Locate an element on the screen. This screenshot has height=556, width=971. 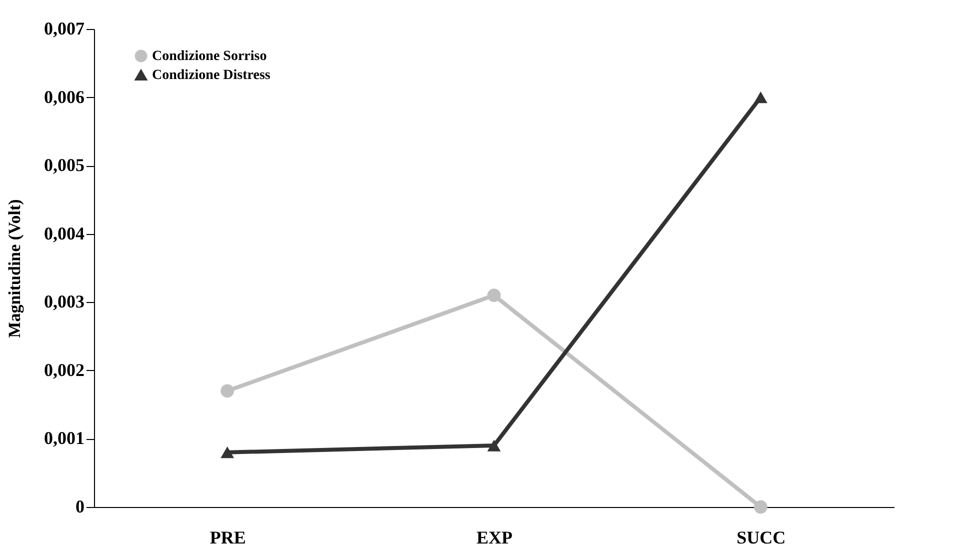
y-tick-label: 0,001 is located at coordinates (64, 438).